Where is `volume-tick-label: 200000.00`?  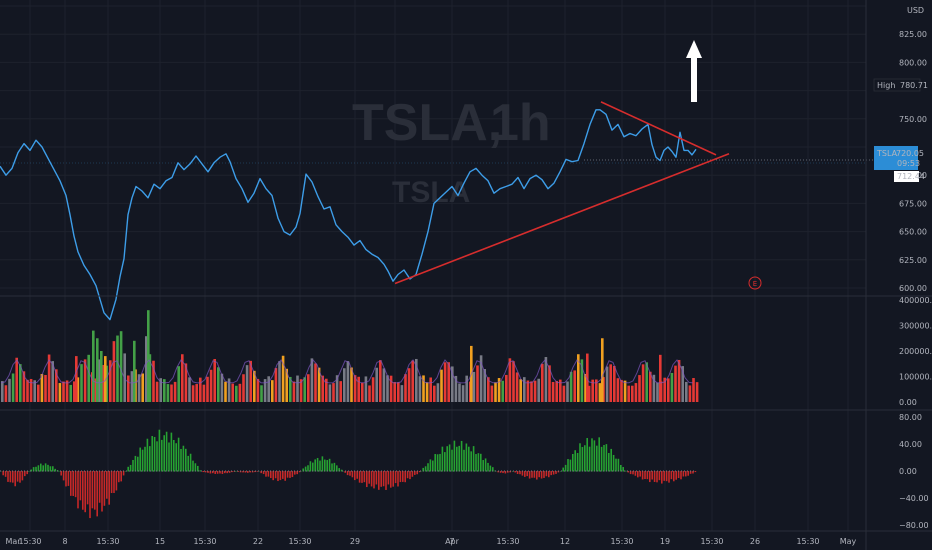 volume-tick-label: 200000.00 is located at coordinates (915, 351).